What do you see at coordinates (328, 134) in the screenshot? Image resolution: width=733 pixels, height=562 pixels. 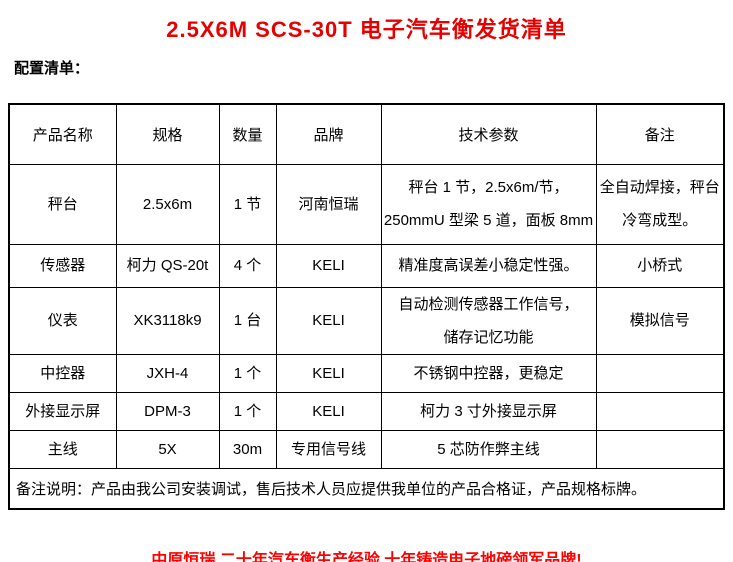 I see `column-header-brand: 品牌` at bounding box center [328, 134].